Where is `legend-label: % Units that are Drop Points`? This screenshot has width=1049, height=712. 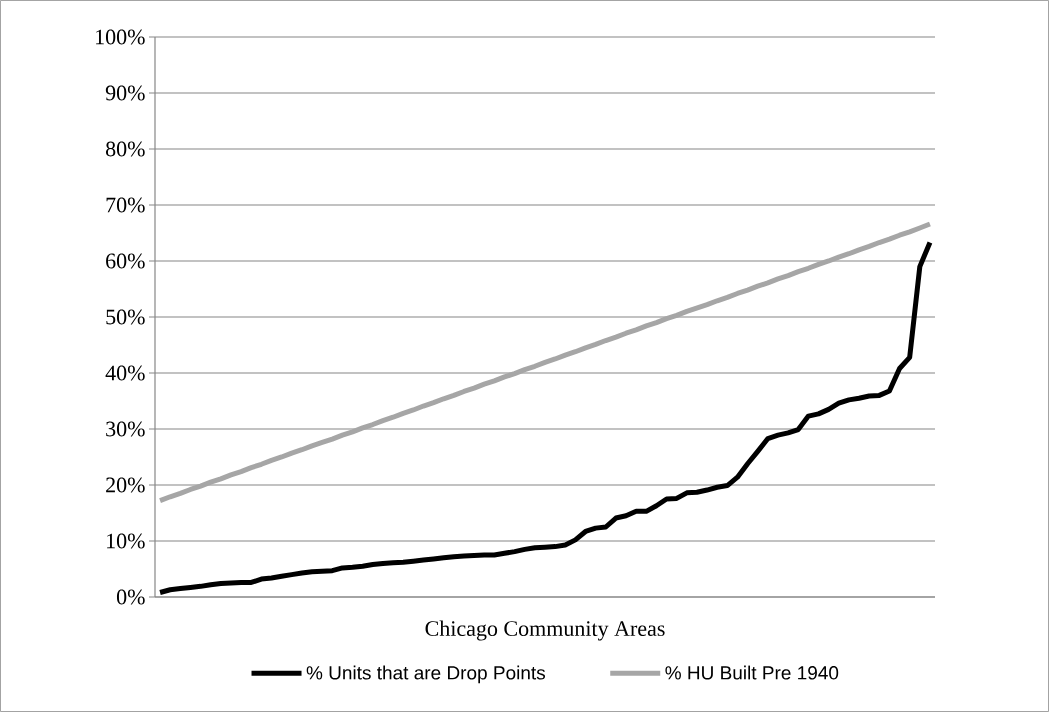 legend-label: % Units that are Drop Points is located at coordinates (426, 674).